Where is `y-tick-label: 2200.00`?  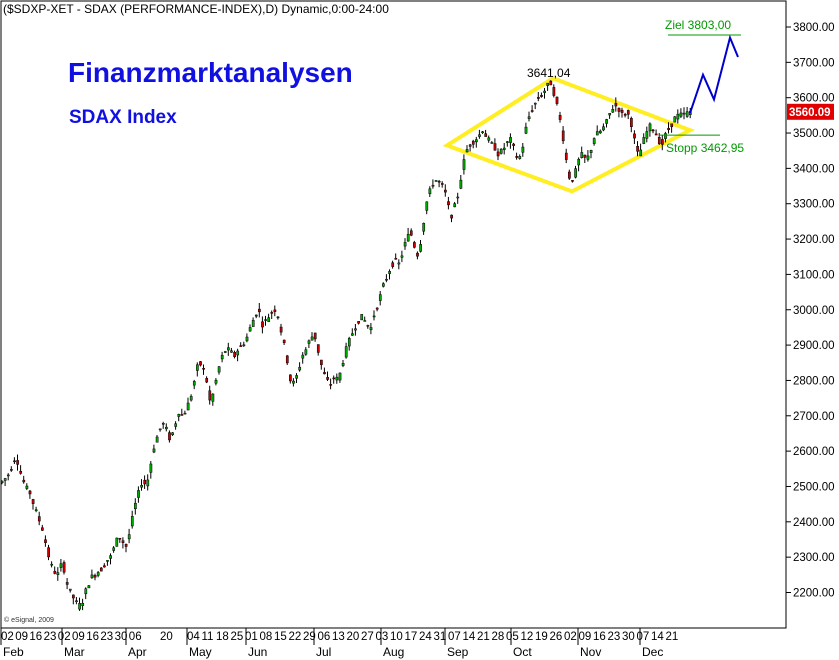
y-tick-label: 2200.00 is located at coordinates (814, 594).